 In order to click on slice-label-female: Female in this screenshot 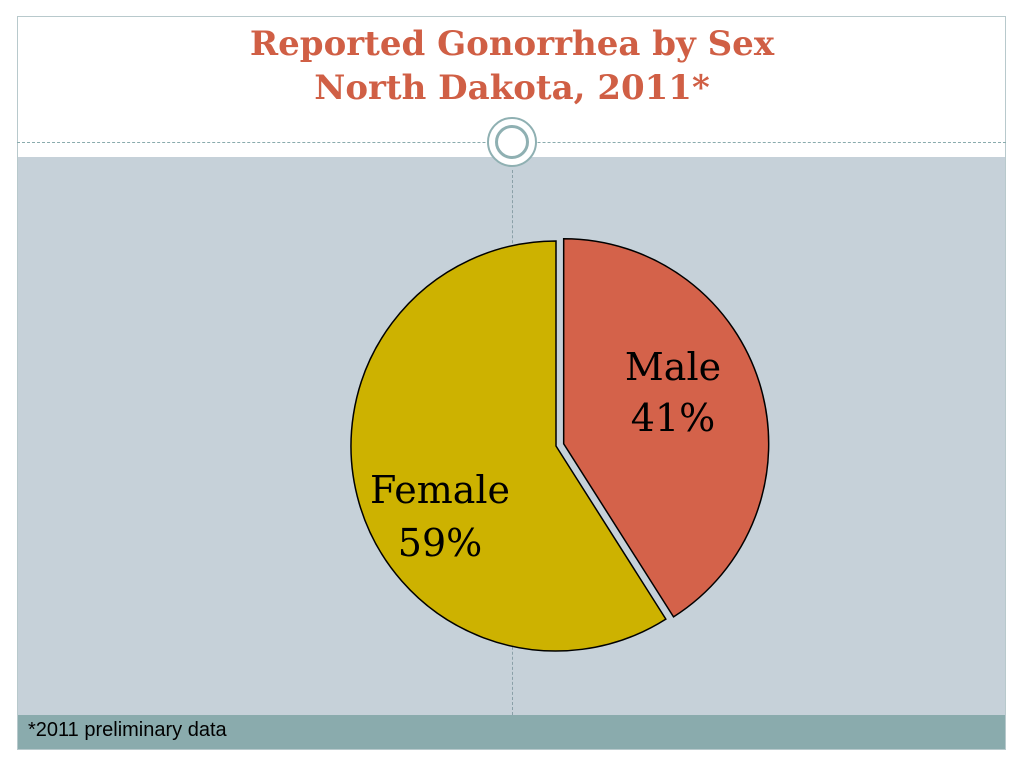, I will do `click(440, 490)`.